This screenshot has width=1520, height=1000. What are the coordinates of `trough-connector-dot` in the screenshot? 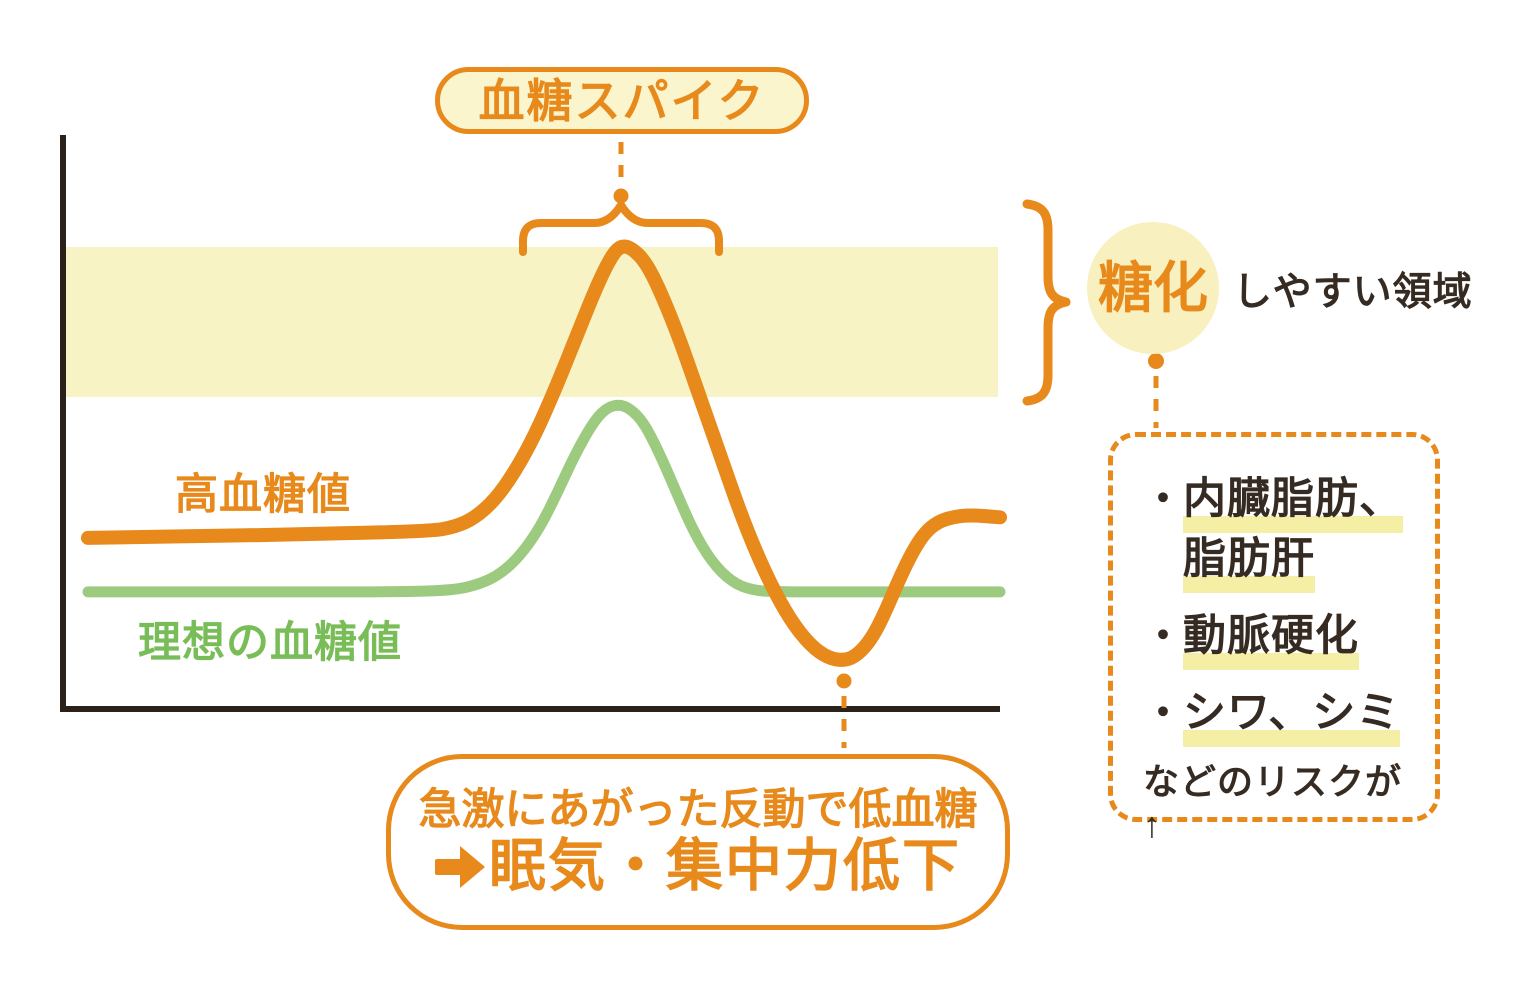 It's located at (844, 681).